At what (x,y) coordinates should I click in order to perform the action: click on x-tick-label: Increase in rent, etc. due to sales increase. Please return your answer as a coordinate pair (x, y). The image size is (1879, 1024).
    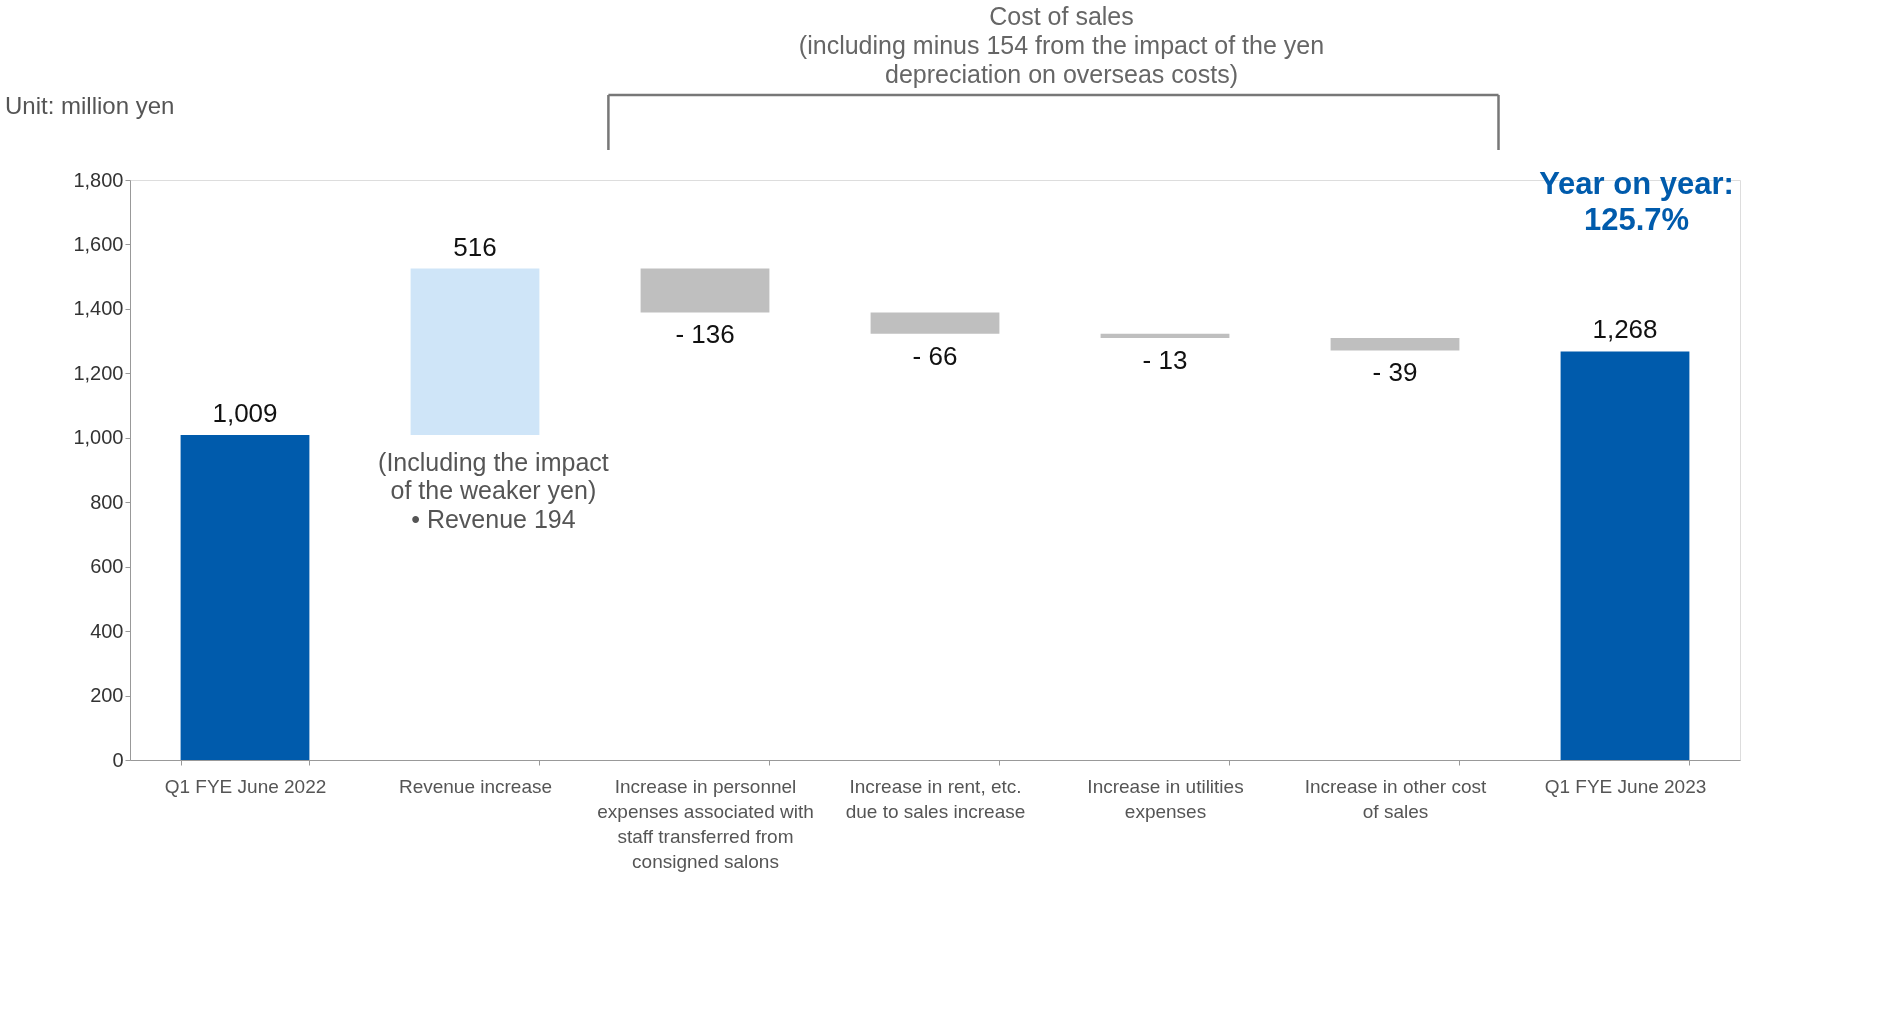
    Looking at the image, I should click on (935, 798).